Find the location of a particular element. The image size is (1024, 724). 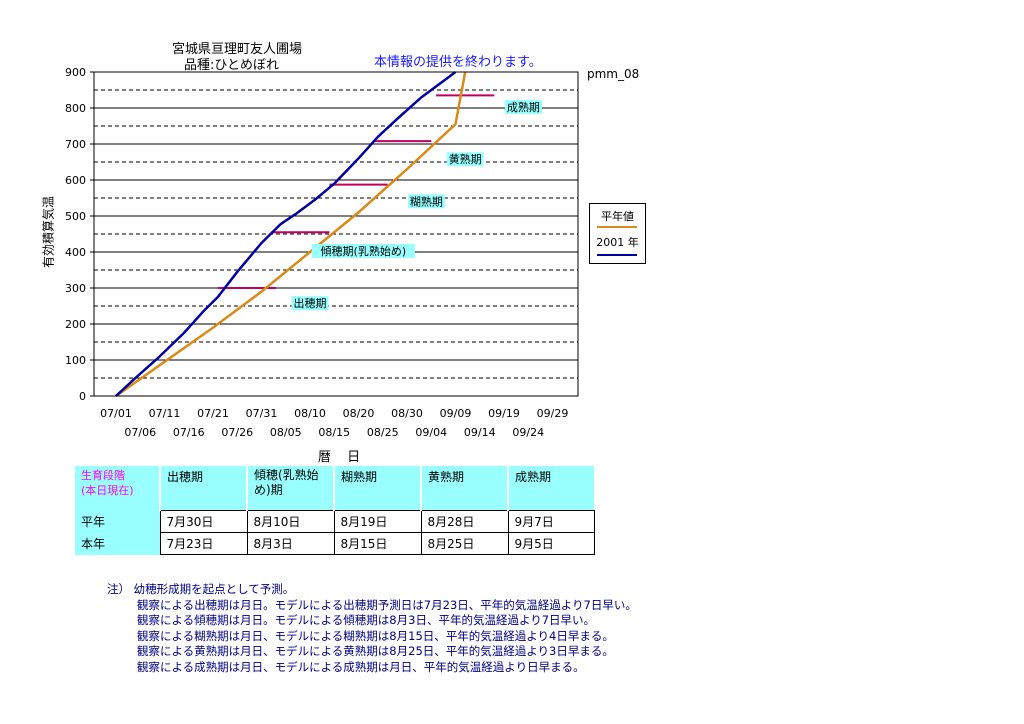

stage-label: 糊熟期 is located at coordinates (426, 201).